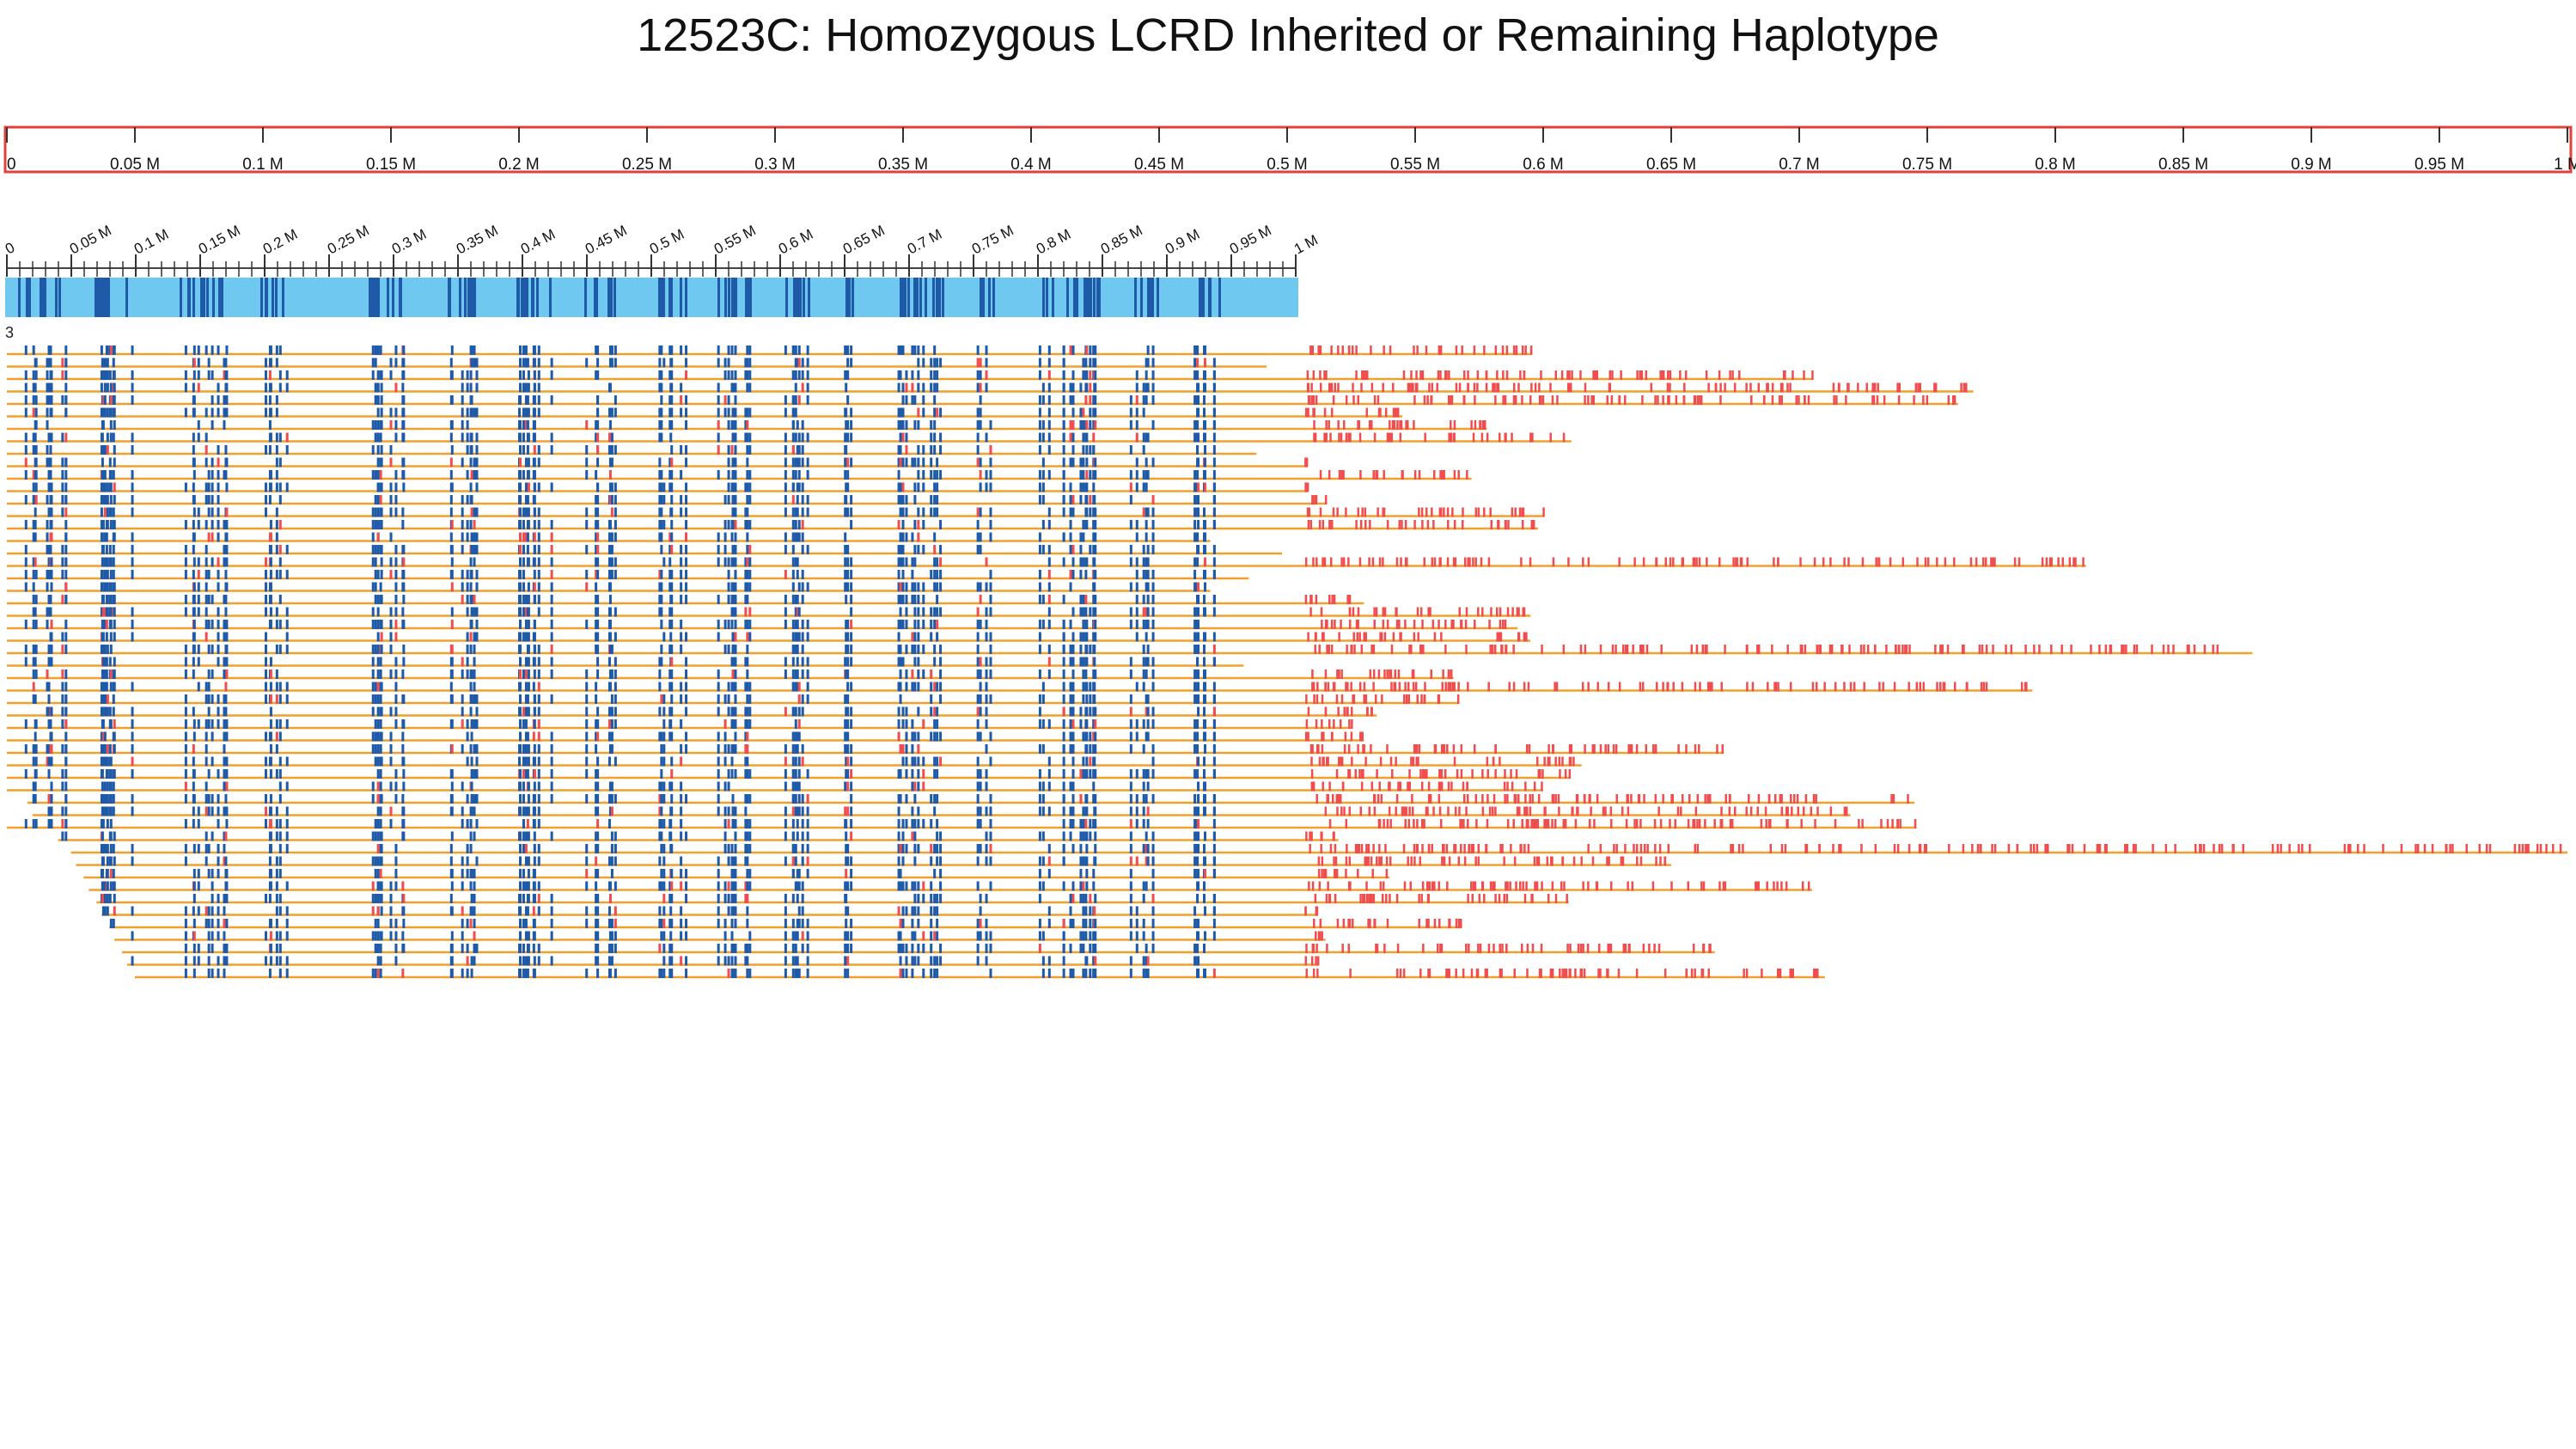  What do you see at coordinates (538, 242) in the screenshot?
I see `reference-ruler-label: 0.4 M` at bounding box center [538, 242].